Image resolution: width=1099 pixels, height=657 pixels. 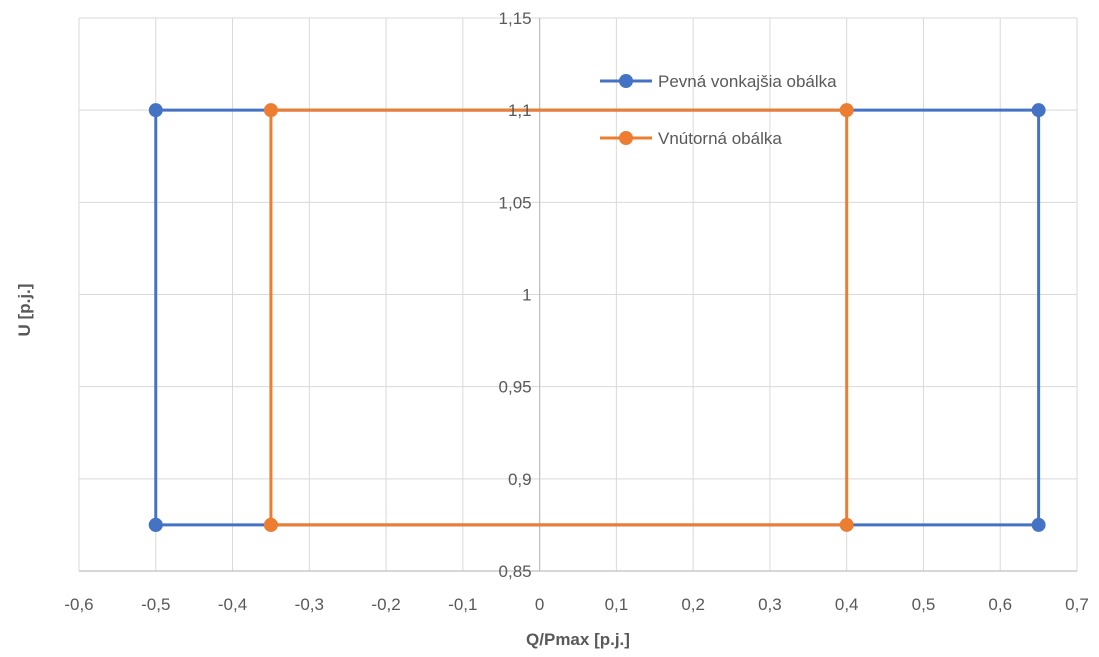 What do you see at coordinates (770, 604) in the screenshot?
I see `x-tick-label: 0,3` at bounding box center [770, 604].